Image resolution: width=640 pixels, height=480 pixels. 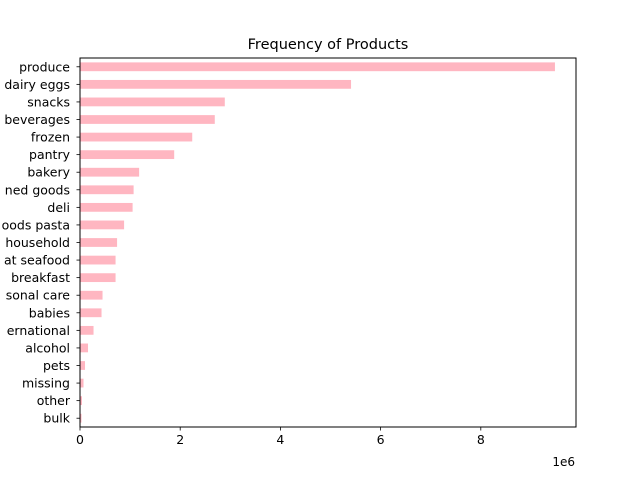 I want to click on bar-other, so click(x=81, y=401).